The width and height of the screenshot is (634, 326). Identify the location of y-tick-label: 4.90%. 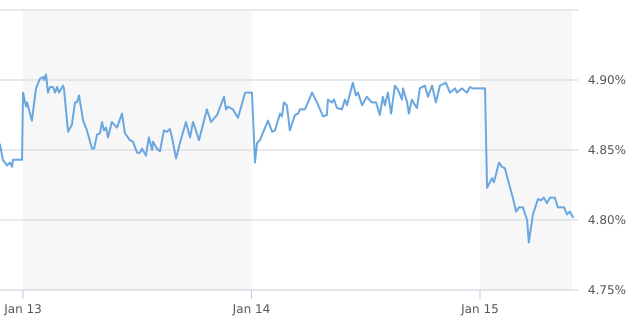
(607, 80).